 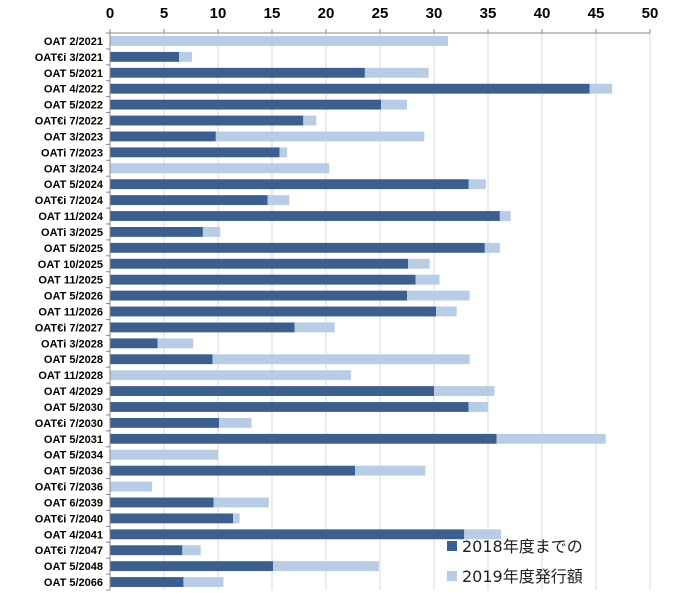 I want to click on x-tick-label: 50, so click(x=650, y=13).